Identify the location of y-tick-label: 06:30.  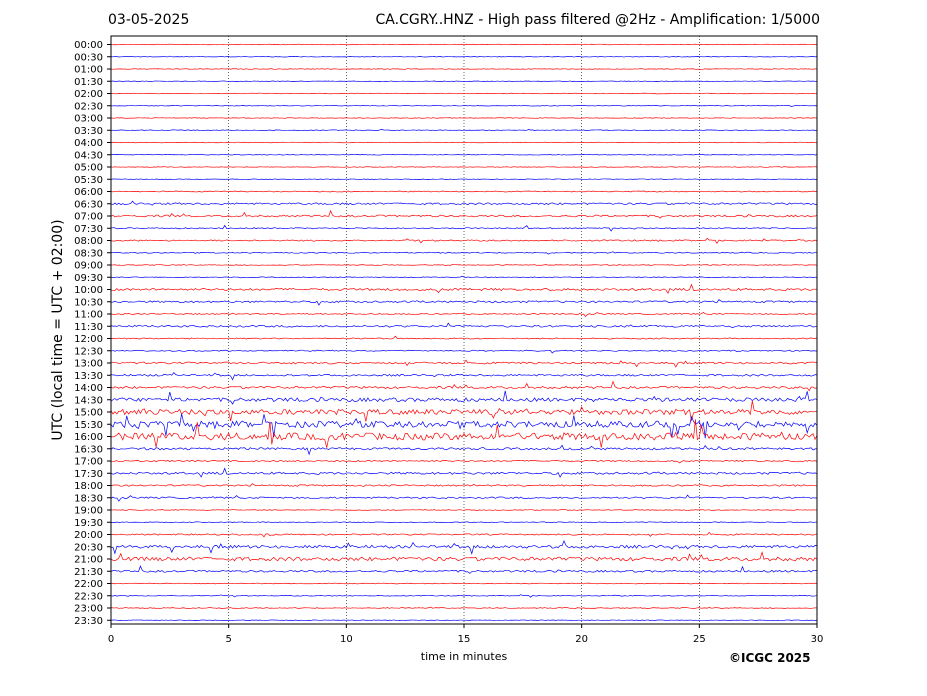
(88, 204).